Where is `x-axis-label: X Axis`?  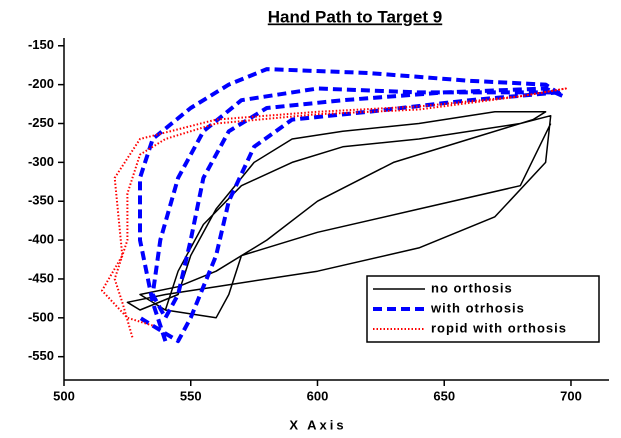
x-axis-label: X Axis is located at coordinates (317, 424).